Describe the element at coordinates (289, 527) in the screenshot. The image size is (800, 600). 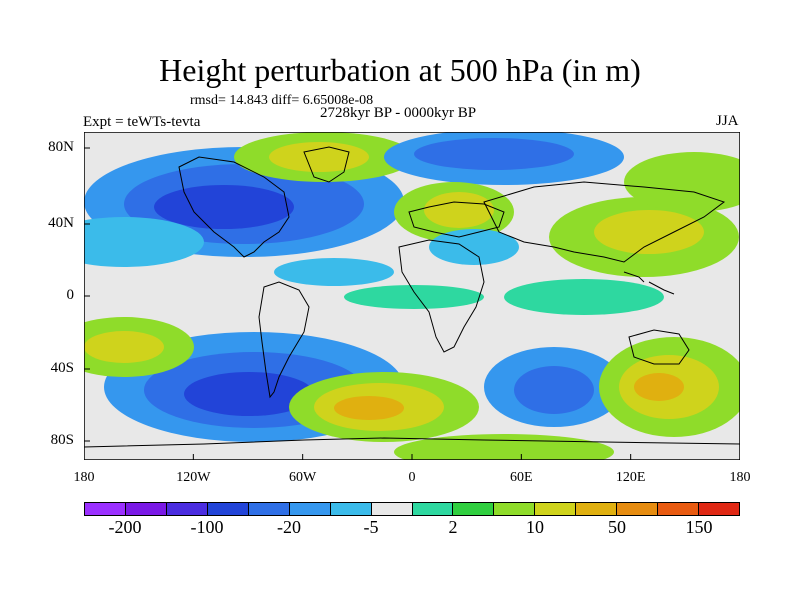
I see `colorbar-label: -20` at that location.